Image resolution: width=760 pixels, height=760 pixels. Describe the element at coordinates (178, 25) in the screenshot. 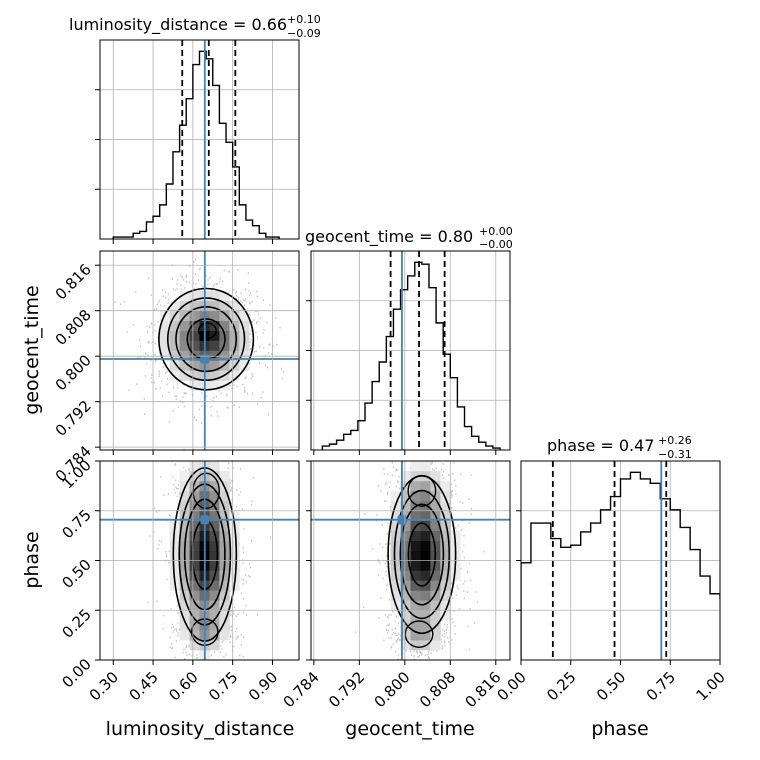

I see `title-luminosity-distance-main: luminosity_distance = 0.66` at that location.